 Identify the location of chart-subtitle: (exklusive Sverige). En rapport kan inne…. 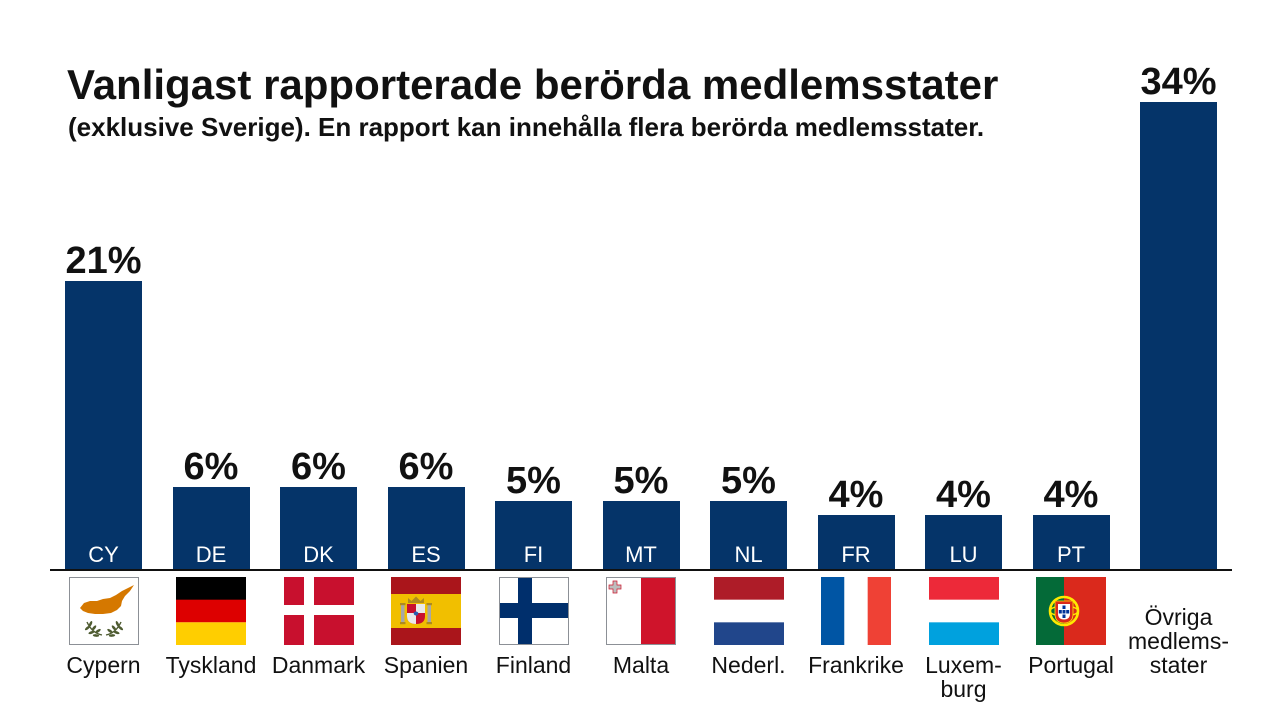
(526, 127).